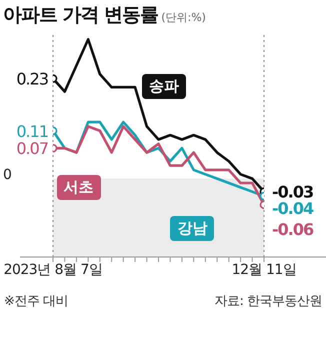 Image resolution: width=326 pixels, height=351 pixels. I want to click on text: 강남, so click(192, 229).